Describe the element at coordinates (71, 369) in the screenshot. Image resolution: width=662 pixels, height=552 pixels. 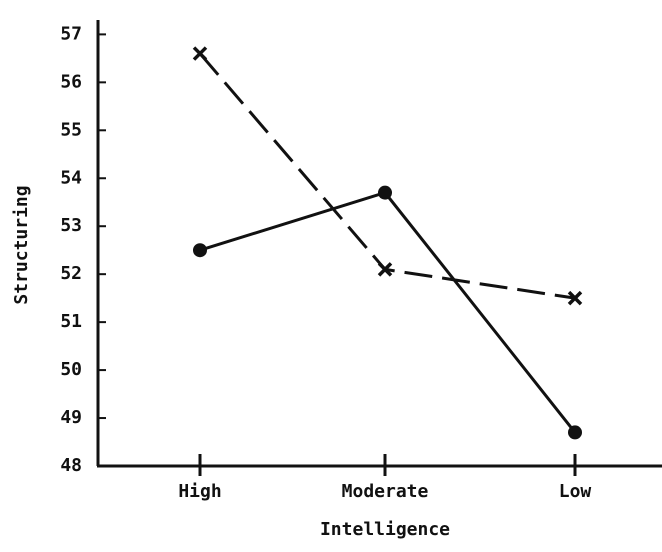
I see `y-tick-label: 50` at that location.